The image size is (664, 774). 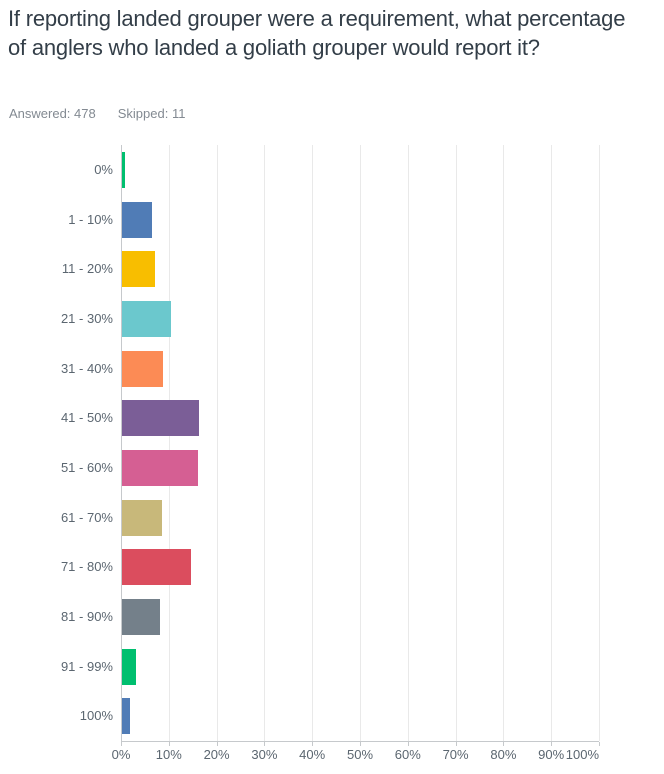 What do you see at coordinates (143, 113) in the screenshot?
I see `skipped-label: Skipped:` at bounding box center [143, 113].